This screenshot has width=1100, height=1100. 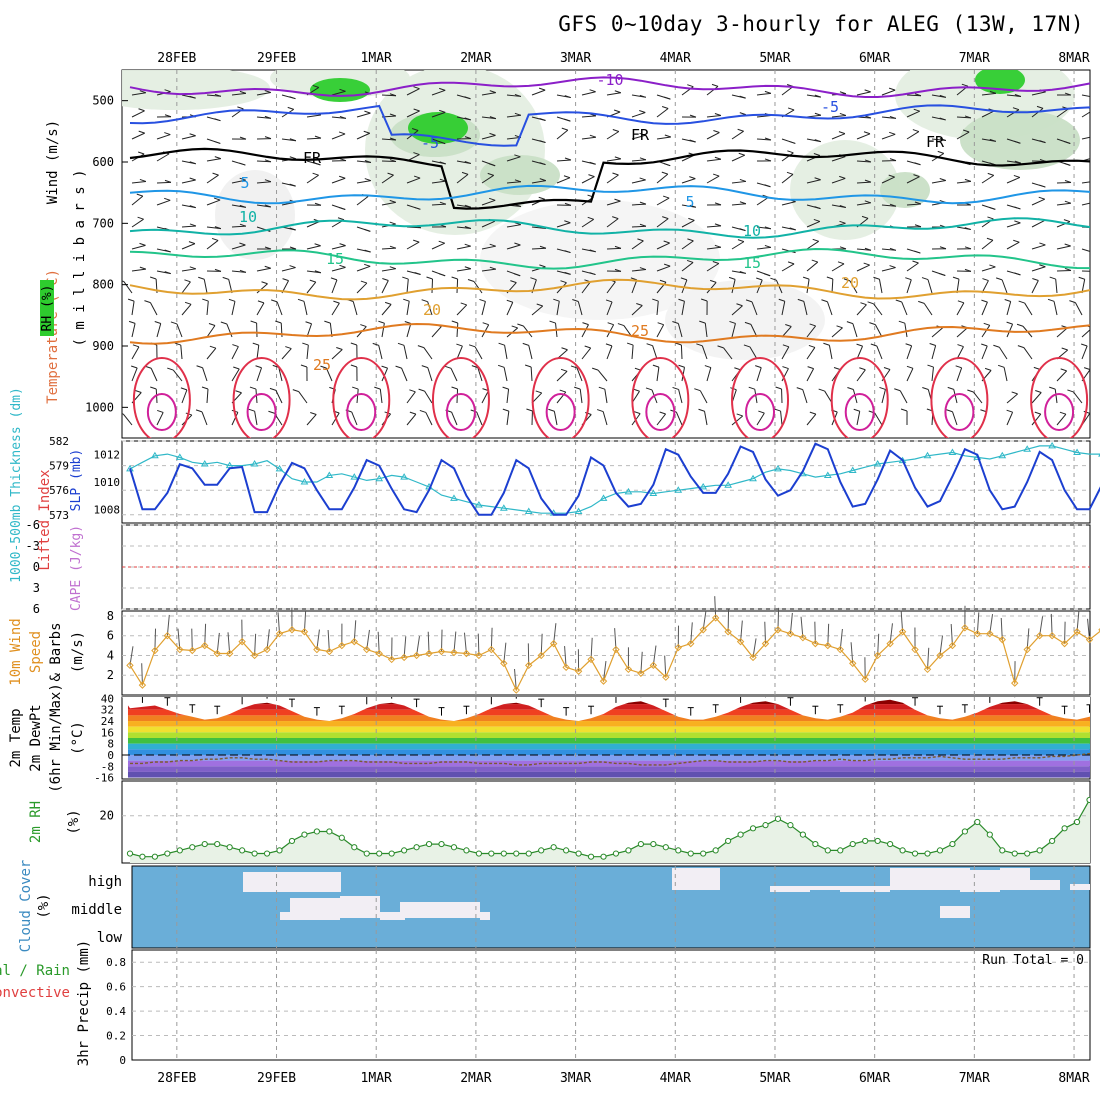 I want to click on pressure-ticks: 500 600 700 800 900 1000, so click(x=106, y=254).